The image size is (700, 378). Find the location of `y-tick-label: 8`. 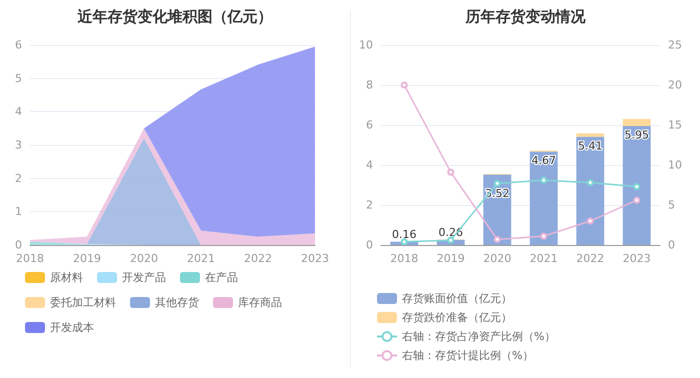

y-tick-label: 8 is located at coordinates (369, 85).